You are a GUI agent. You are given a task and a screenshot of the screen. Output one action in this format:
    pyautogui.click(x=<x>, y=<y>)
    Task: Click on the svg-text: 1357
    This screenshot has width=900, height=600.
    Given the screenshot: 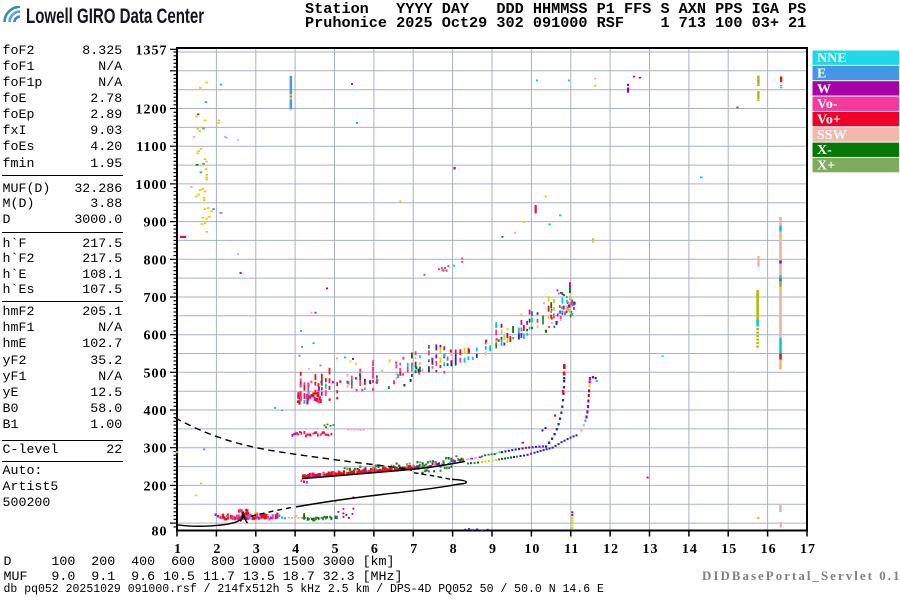 What is the action you would take?
    pyautogui.click(x=152, y=50)
    